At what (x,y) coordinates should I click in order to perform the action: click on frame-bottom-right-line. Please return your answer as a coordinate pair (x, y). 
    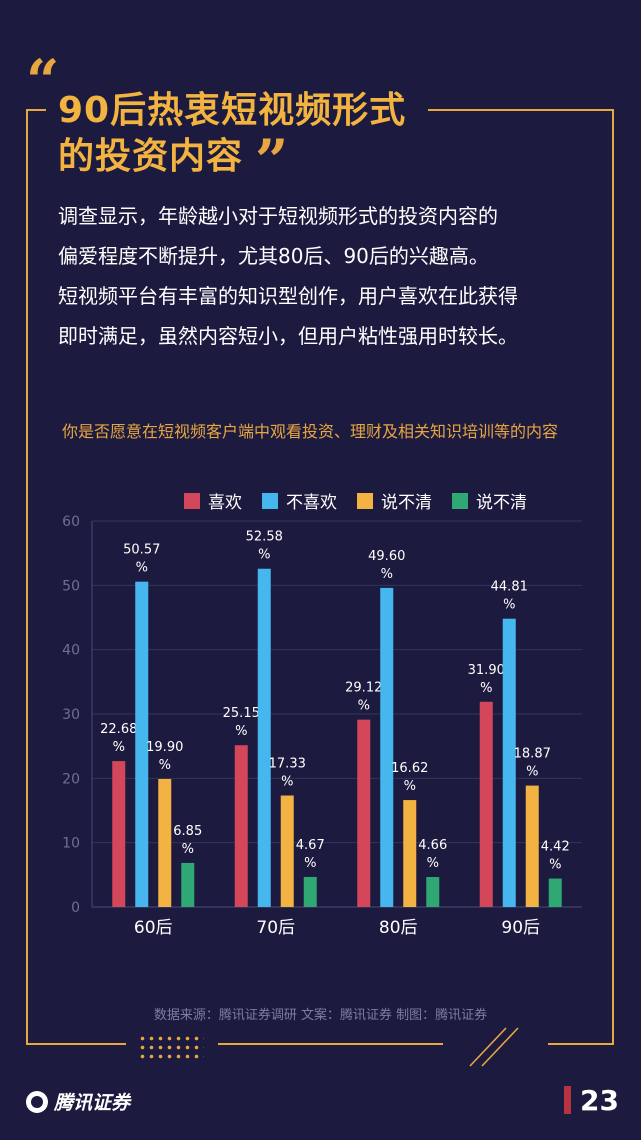
    Looking at the image, I should click on (581, 1044).